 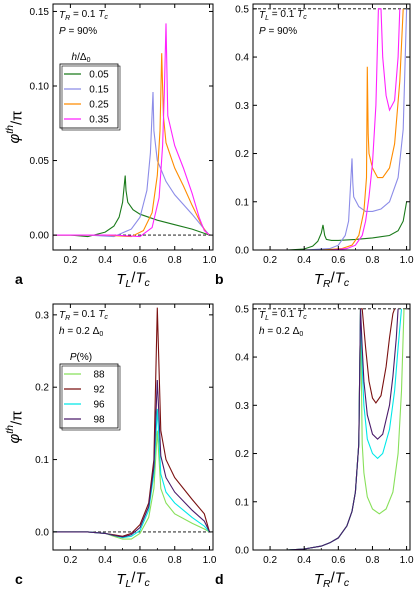 I want to click on y-tick-label: 0.10, so click(x=40, y=87).